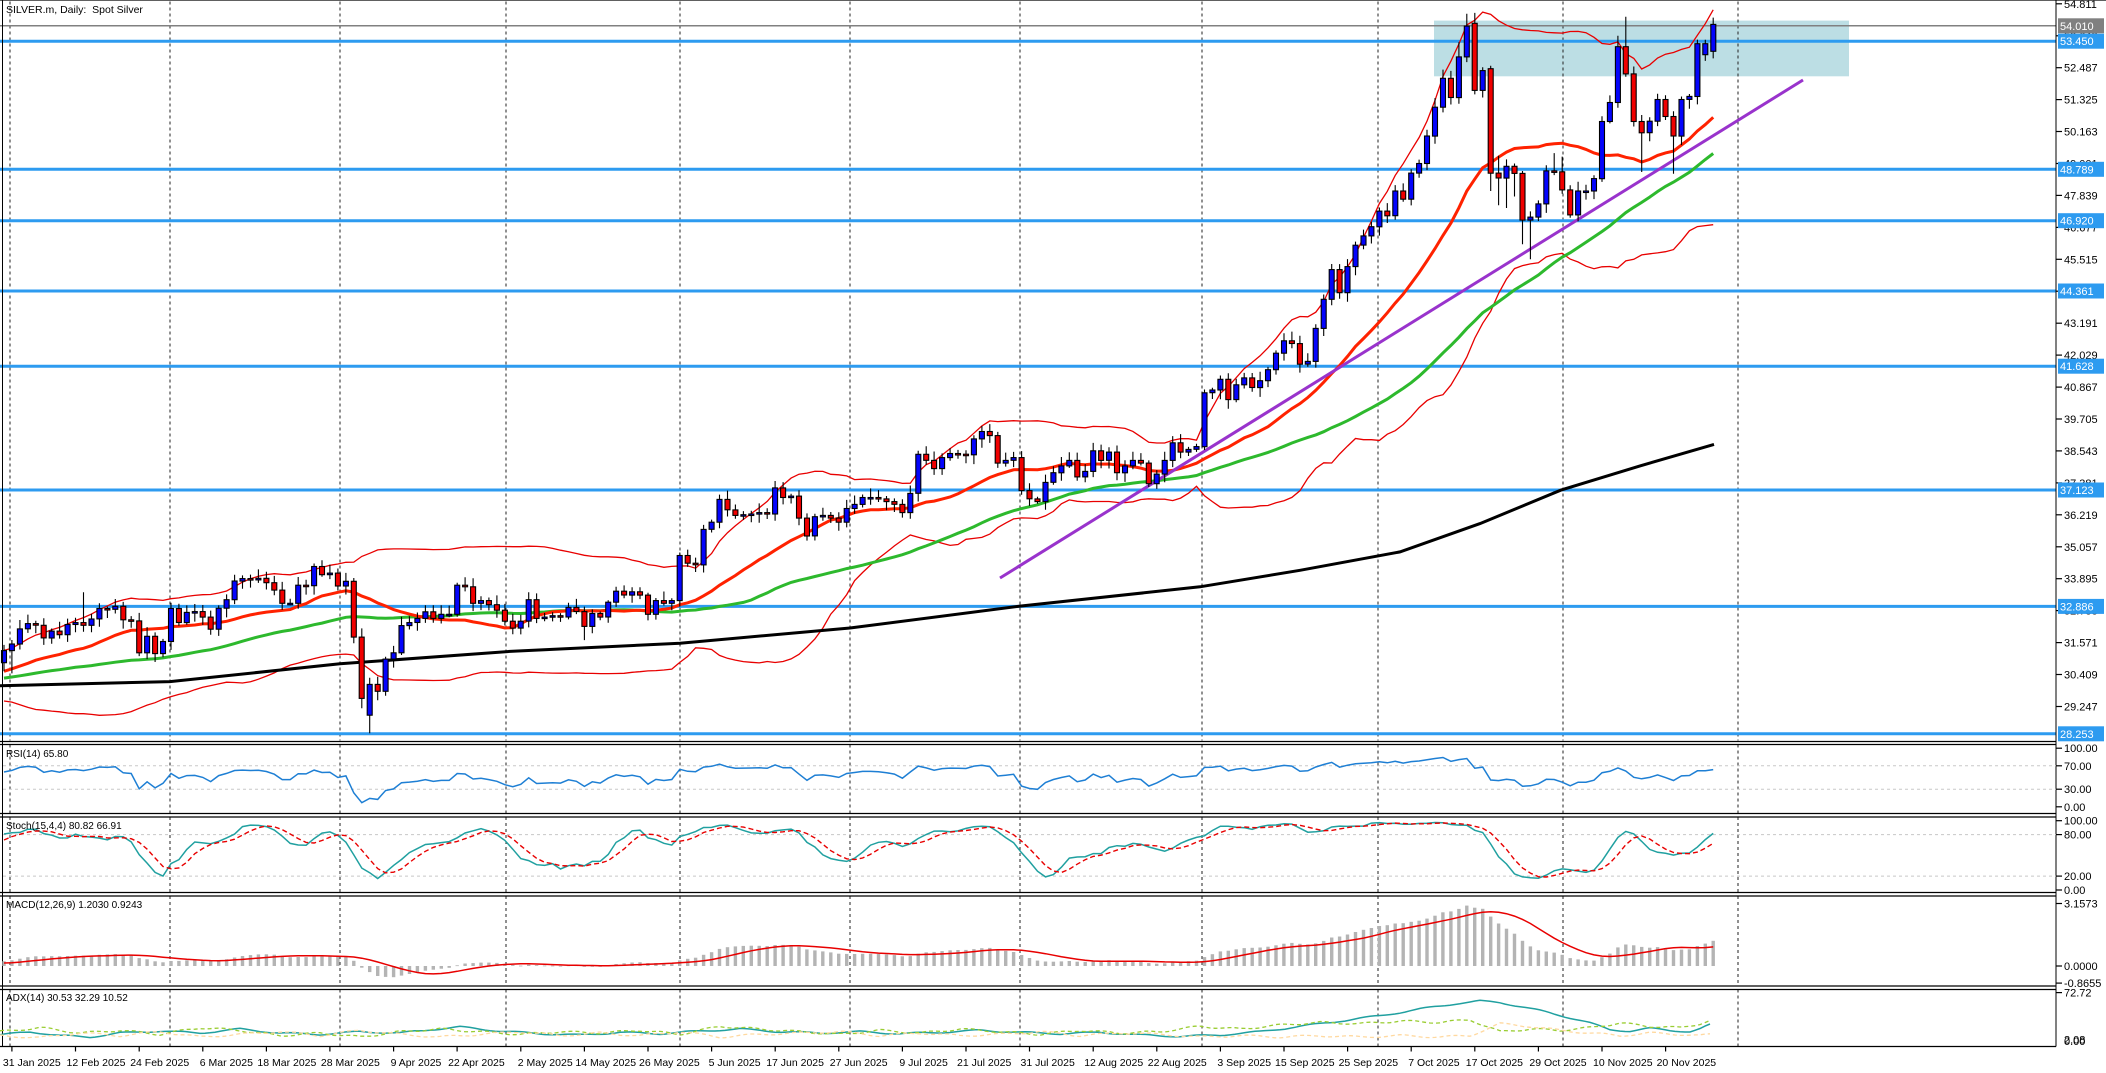 This screenshot has width=2106, height=1073. What do you see at coordinates (1494, 1063) in the screenshot?
I see `svg-text: 17 Oct 2025` at bounding box center [1494, 1063].